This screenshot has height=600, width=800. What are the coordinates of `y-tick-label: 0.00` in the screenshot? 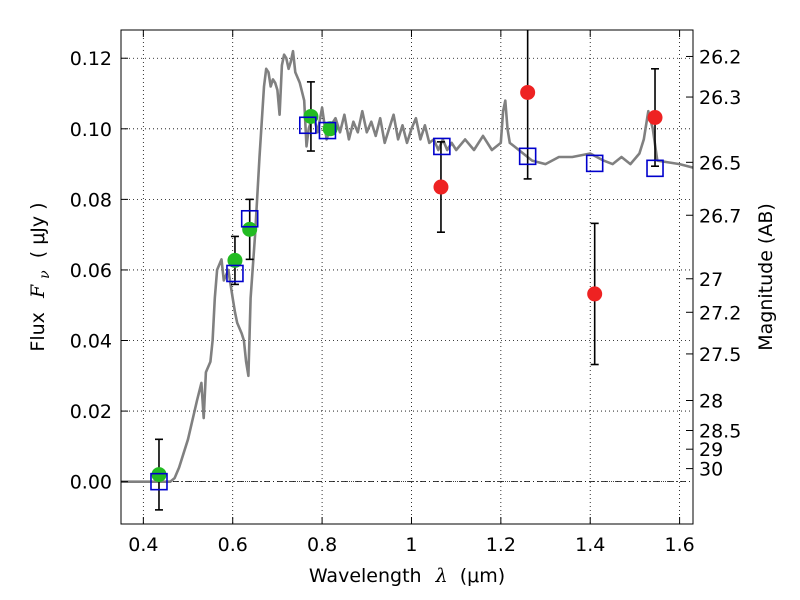 It's located at (91, 483).